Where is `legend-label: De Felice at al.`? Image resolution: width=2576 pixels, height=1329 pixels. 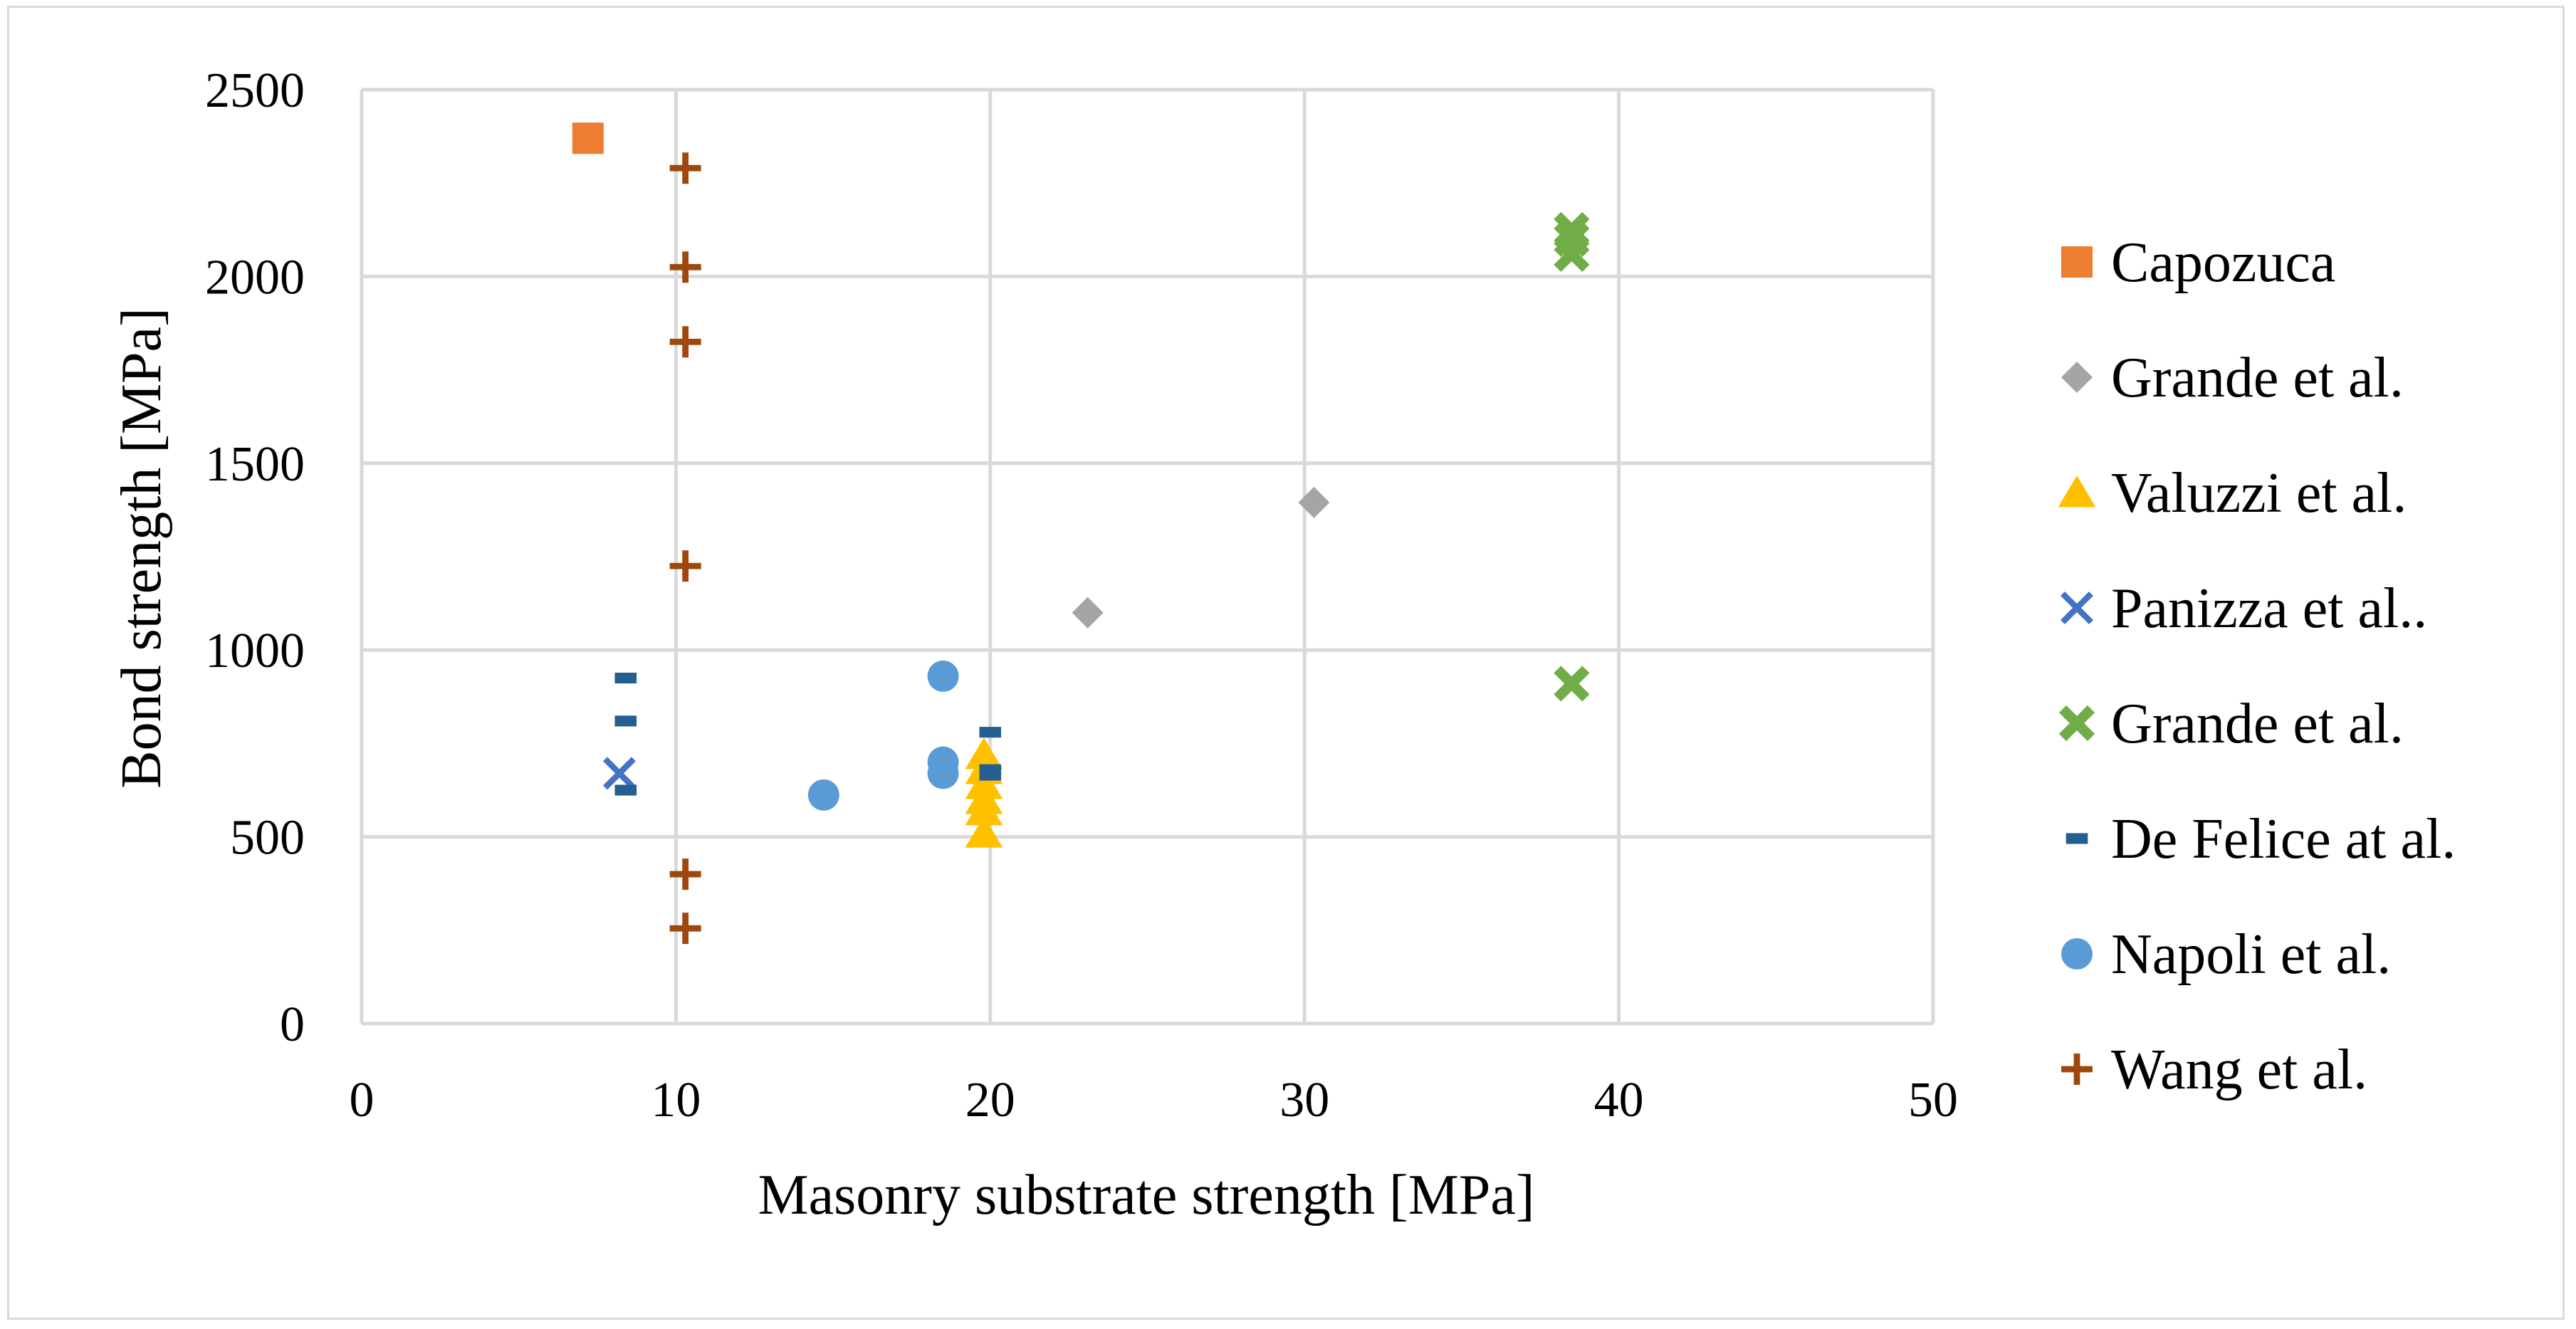
legend-label: De Felice at al. is located at coordinates (2283, 839).